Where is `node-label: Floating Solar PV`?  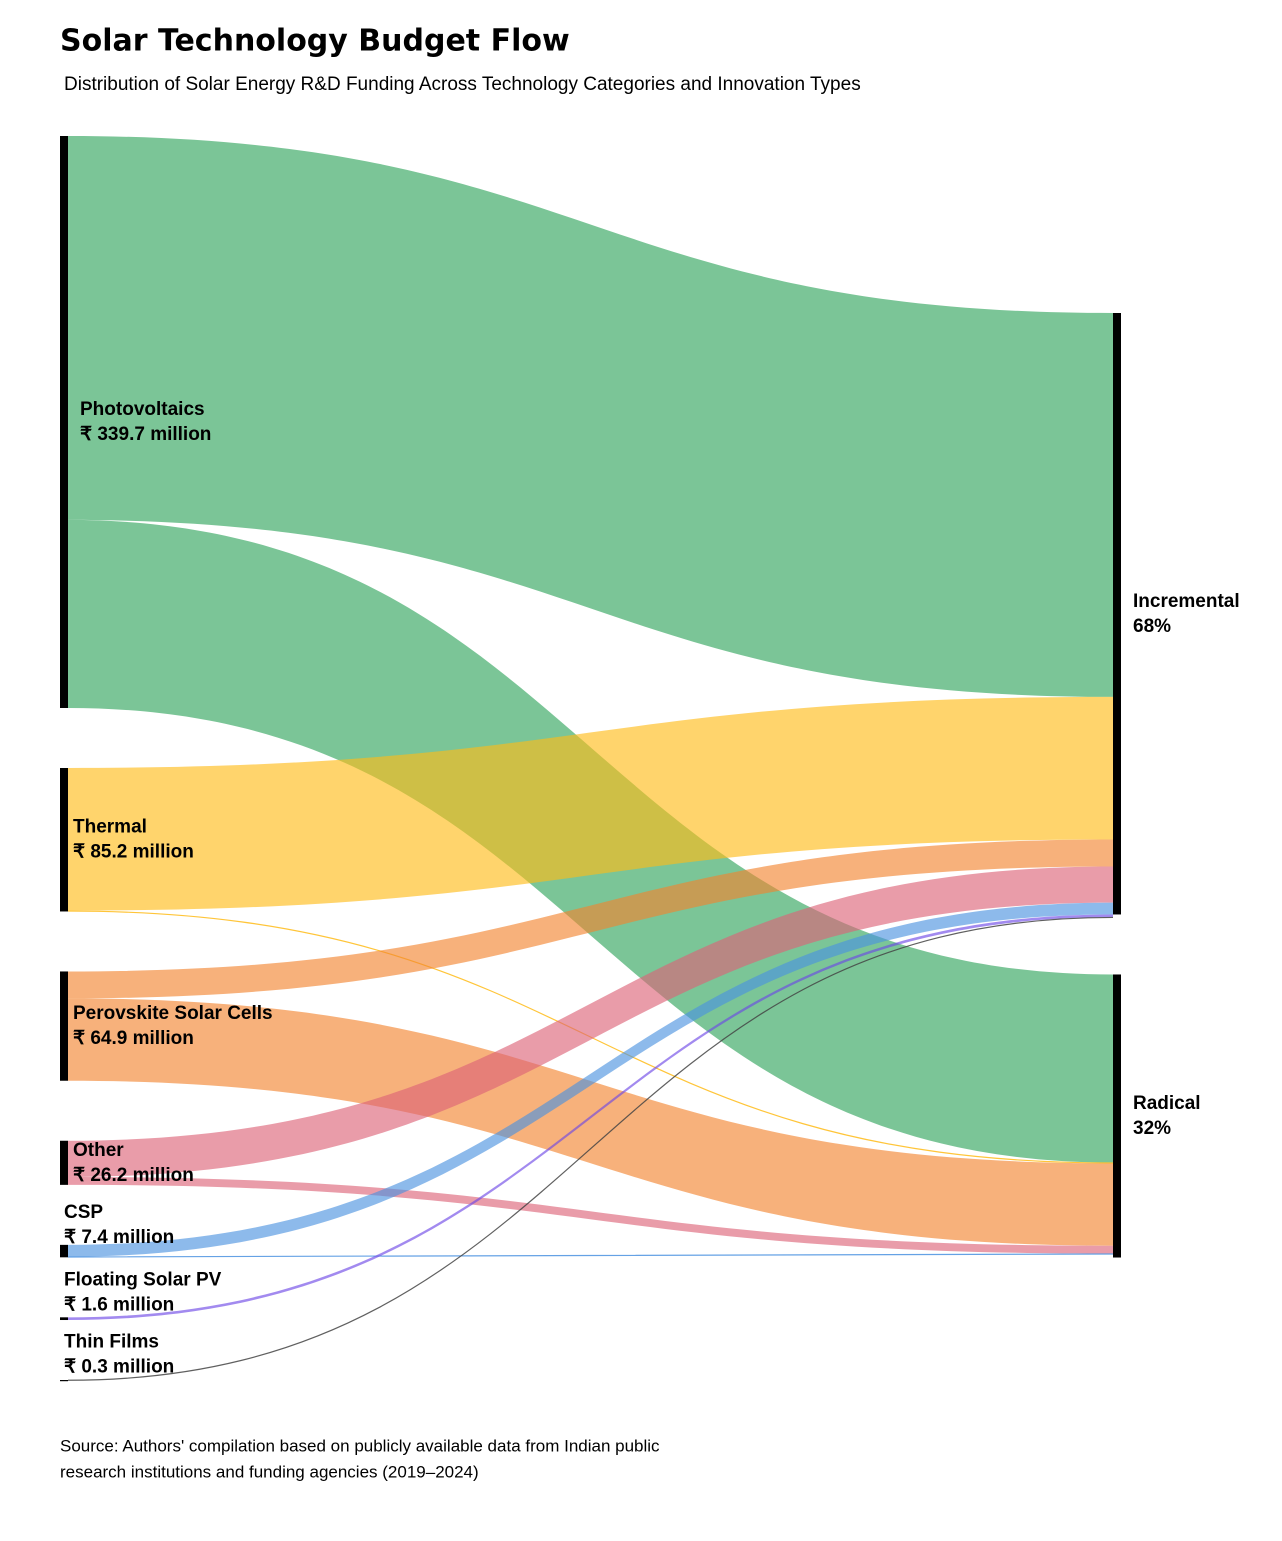
node-label: Floating Solar PV is located at coordinates (143, 1280).